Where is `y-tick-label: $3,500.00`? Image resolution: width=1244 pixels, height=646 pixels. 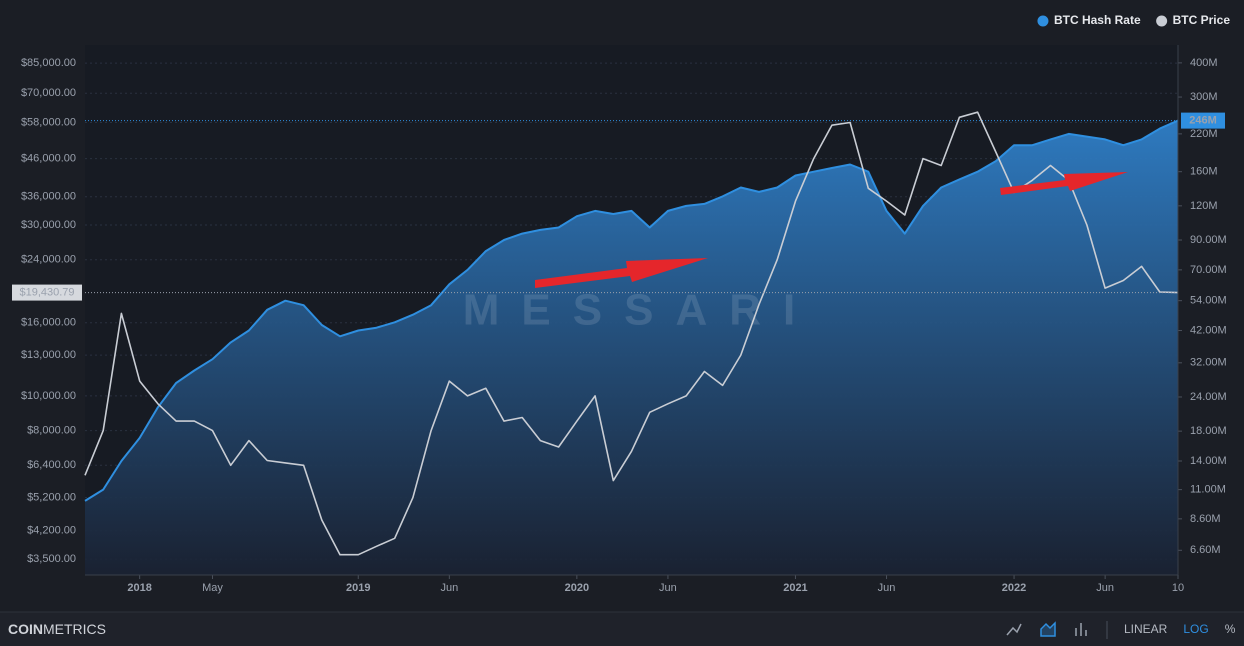 y-tick-label: $3,500.00 is located at coordinates (51, 559).